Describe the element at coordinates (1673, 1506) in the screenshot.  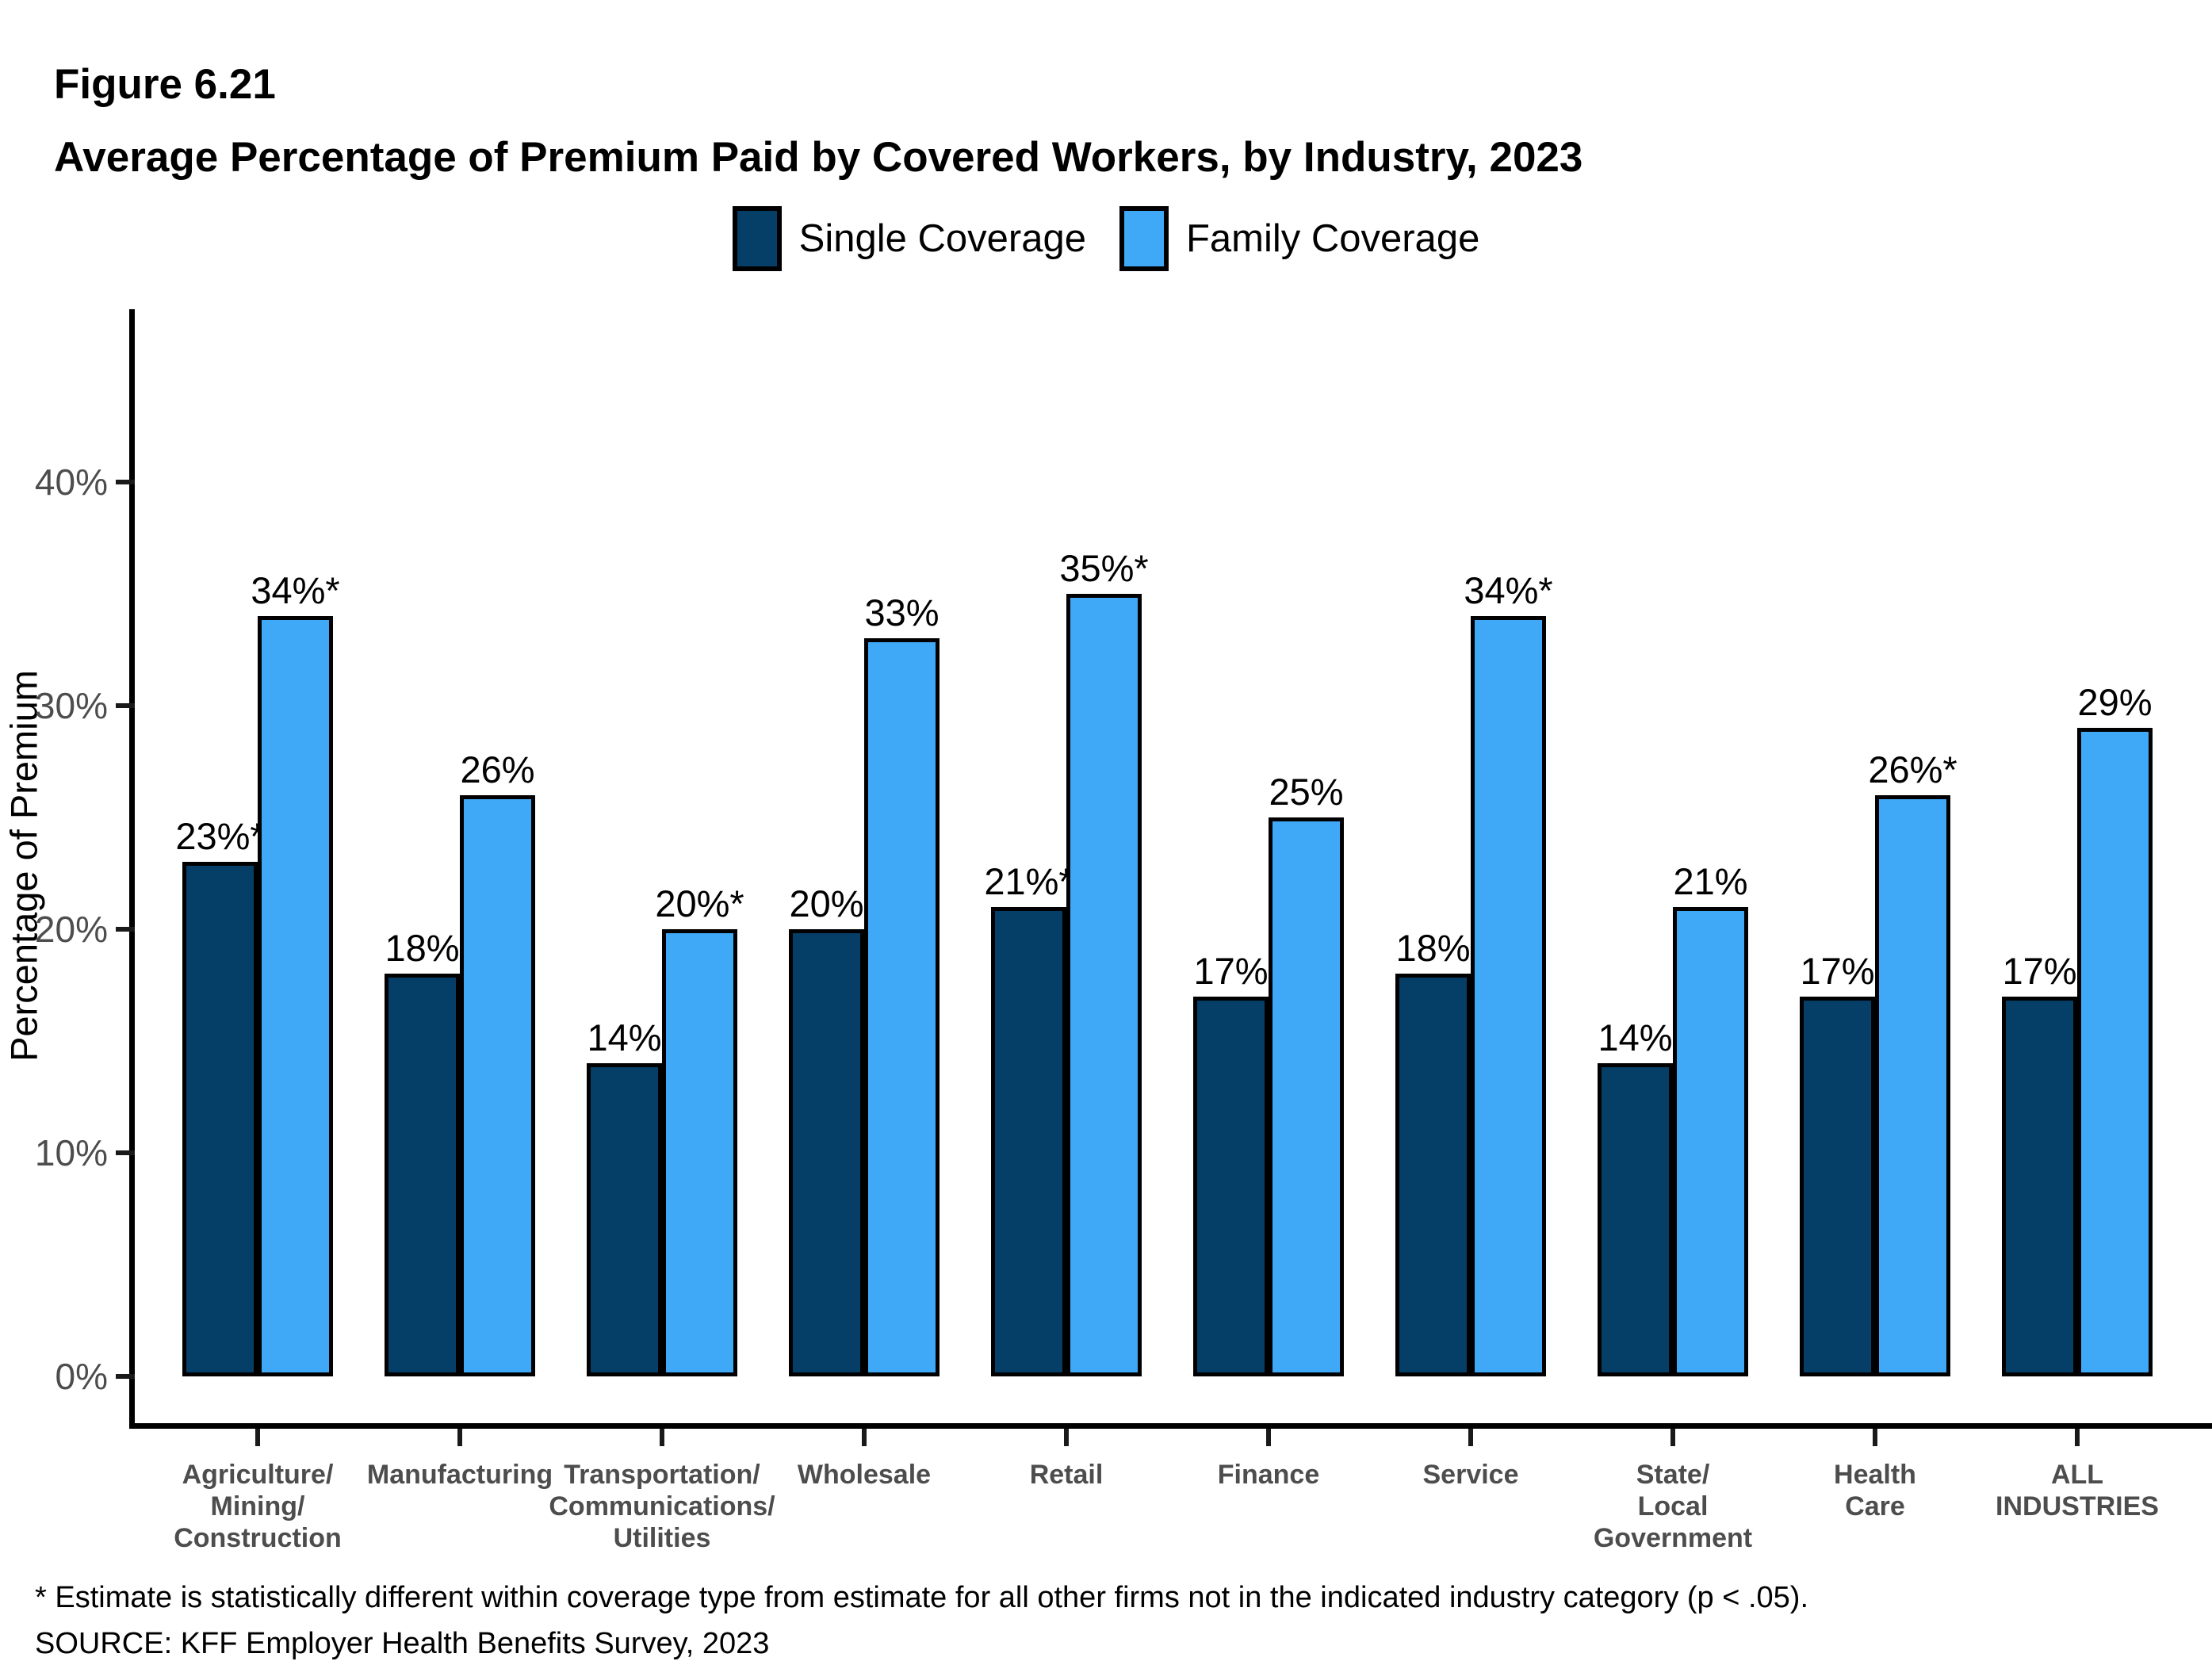
I see `category-label: State/ Local Government` at that location.